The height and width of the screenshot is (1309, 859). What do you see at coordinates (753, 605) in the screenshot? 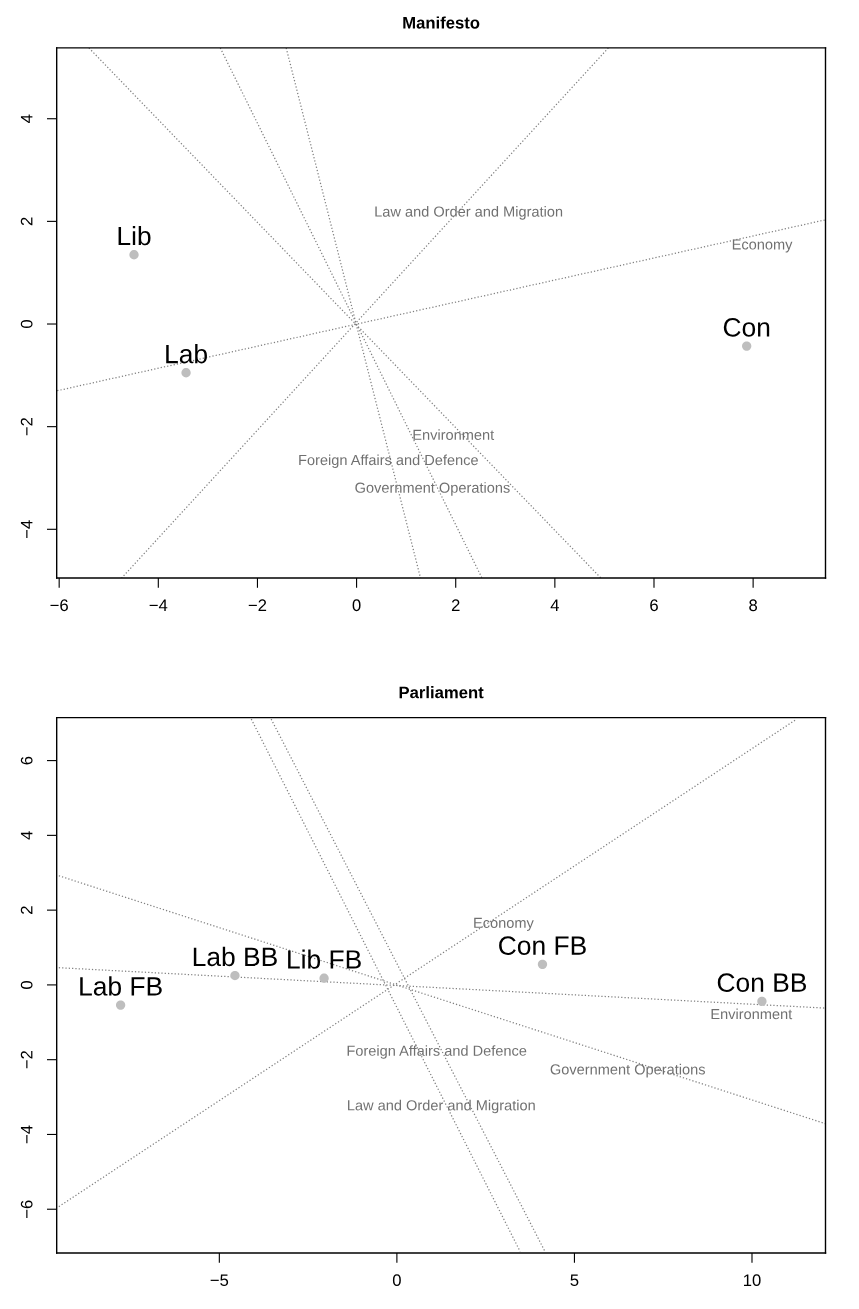
I see `x-tick-label: 8` at bounding box center [753, 605].